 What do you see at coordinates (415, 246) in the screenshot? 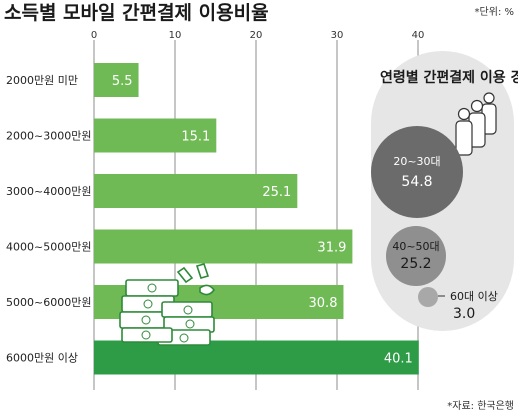
I see `bubble-40-50-label: 40~50대` at bounding box center [415, 246].